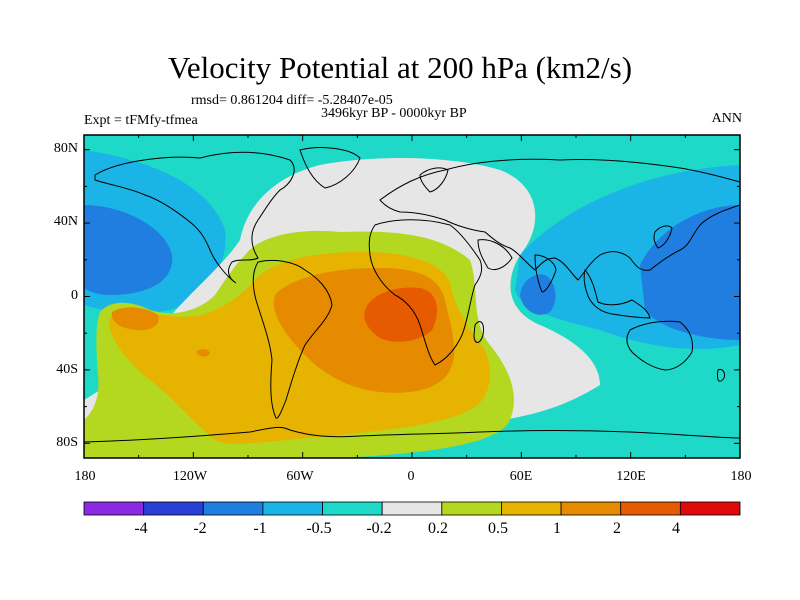 The height and width of the screenshot is (600, 800). Describe the element at coordinates (260, 528) in the screenshot. I see `colorbar-label: -1` at that location.